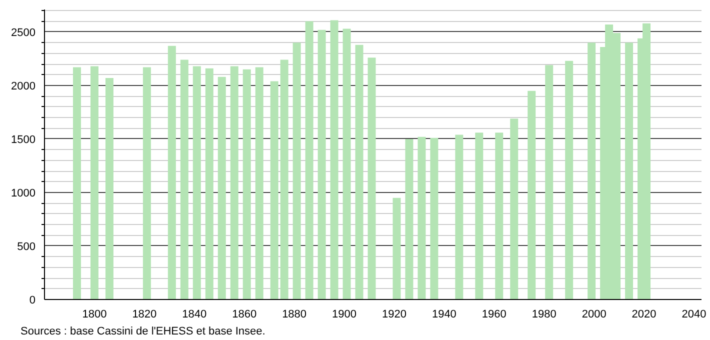  I want to click on x-tick-label: 1880, so click(294, 314).